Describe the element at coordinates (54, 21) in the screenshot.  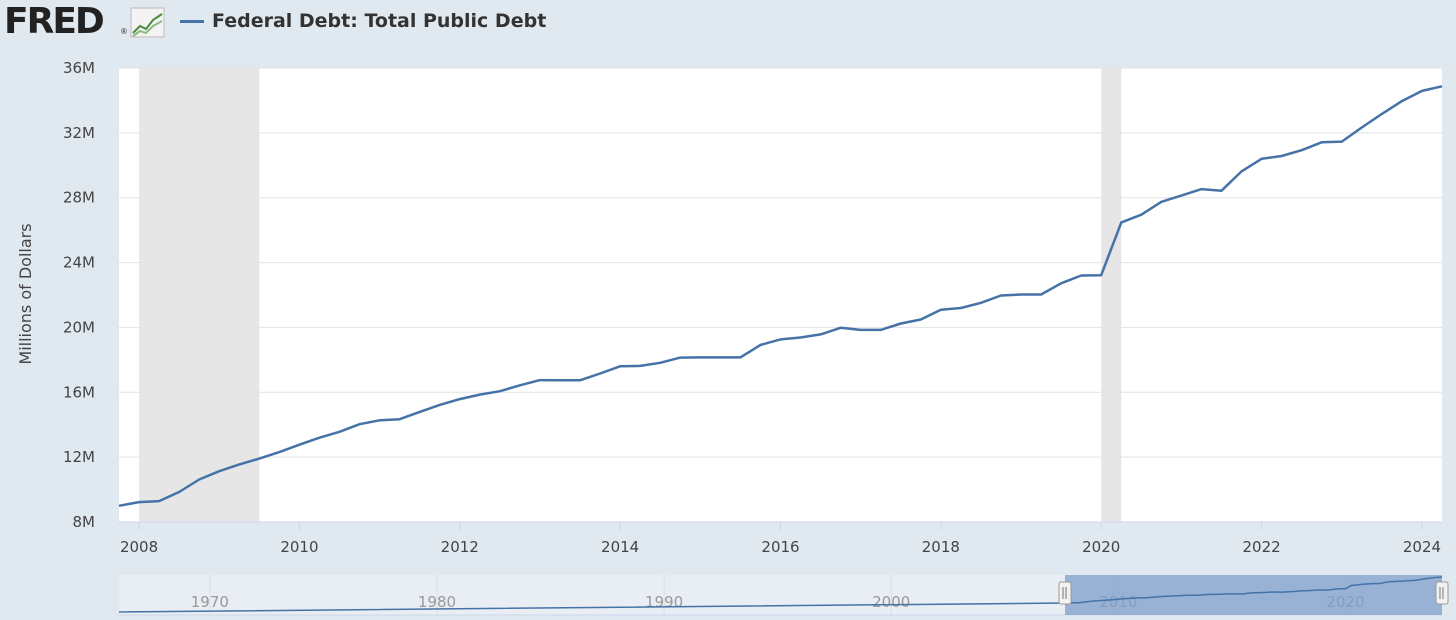
I see `fred-logo: FRED` at that location.